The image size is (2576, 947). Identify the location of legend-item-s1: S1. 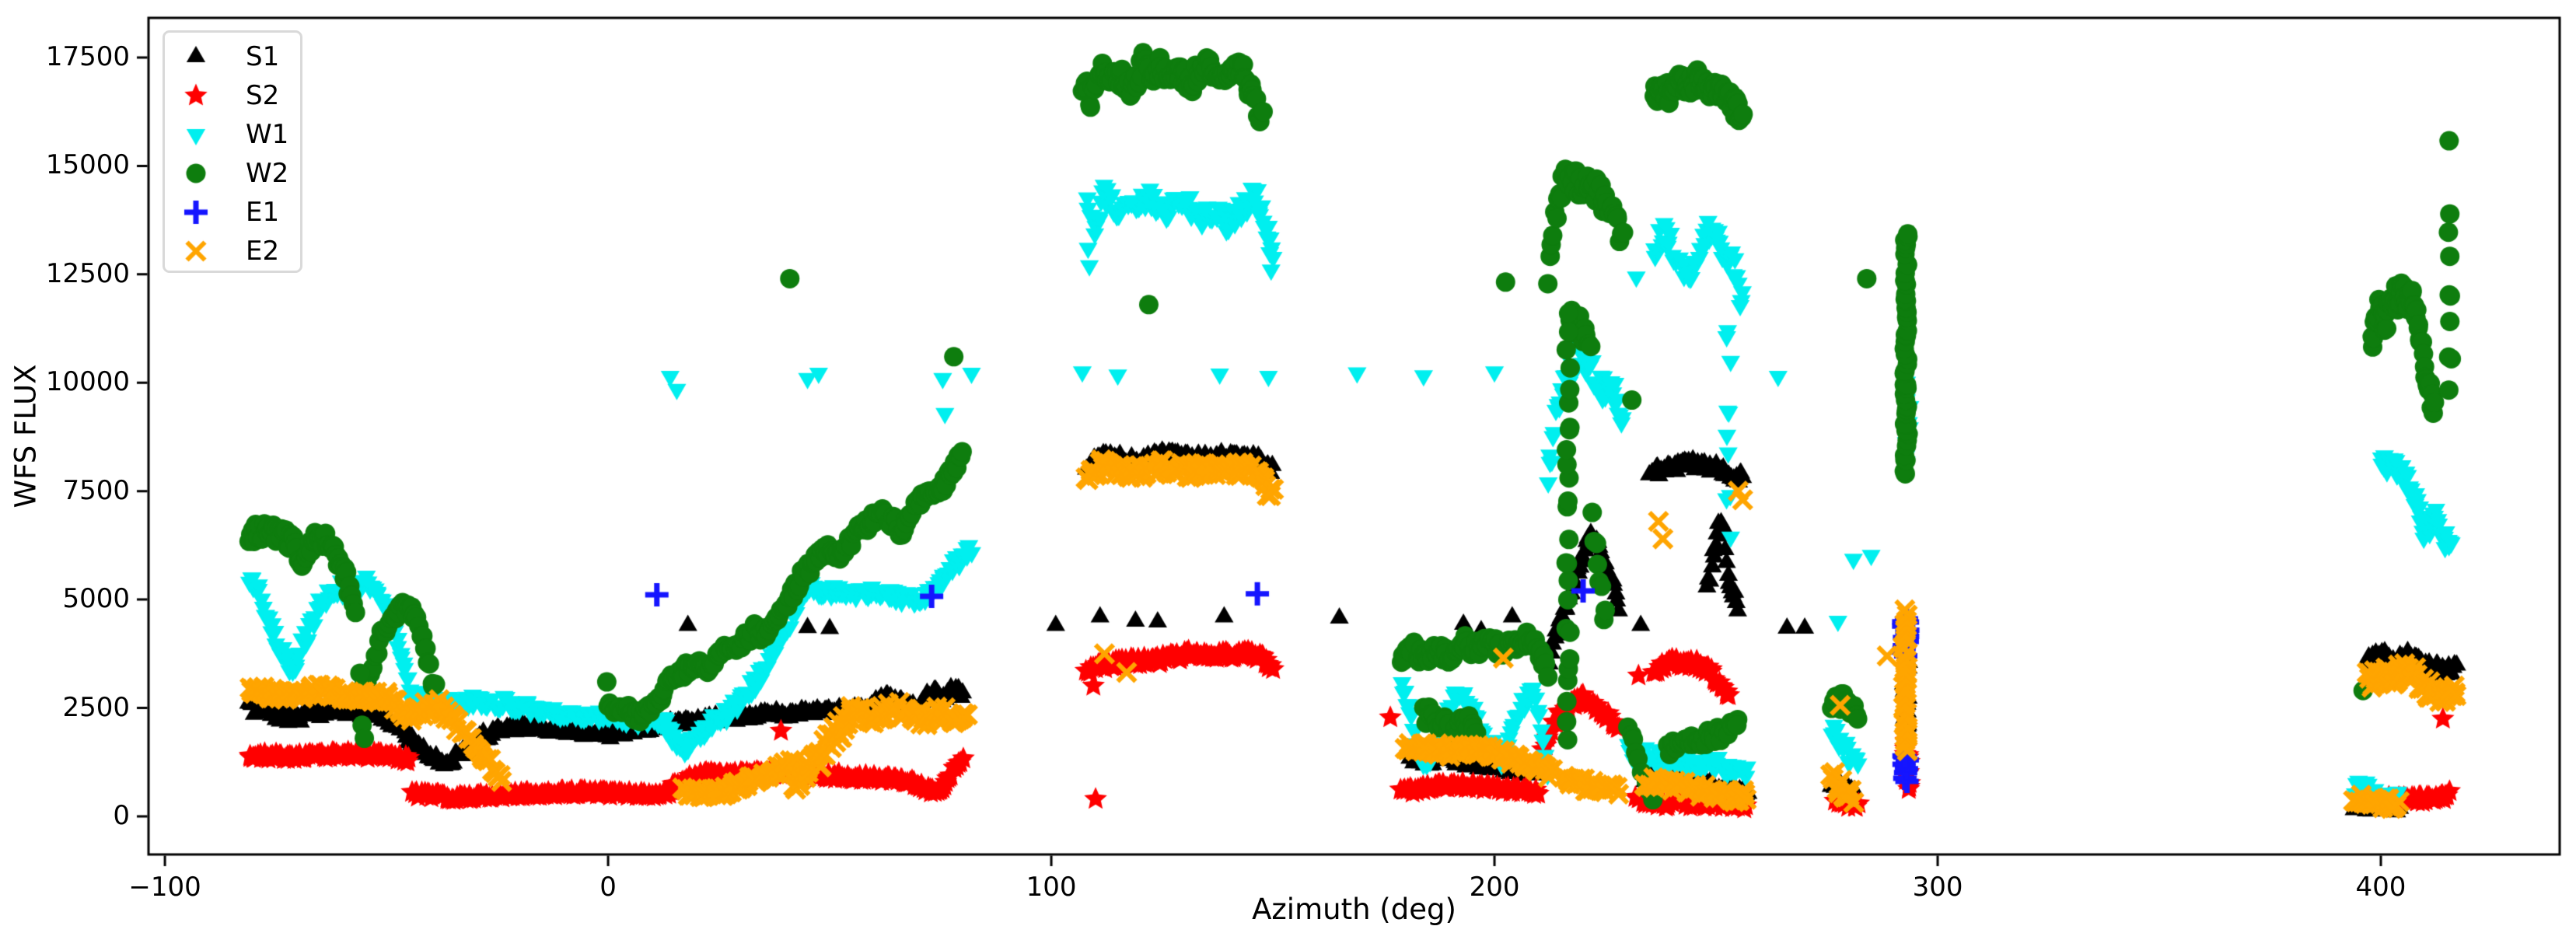
(232, 57).